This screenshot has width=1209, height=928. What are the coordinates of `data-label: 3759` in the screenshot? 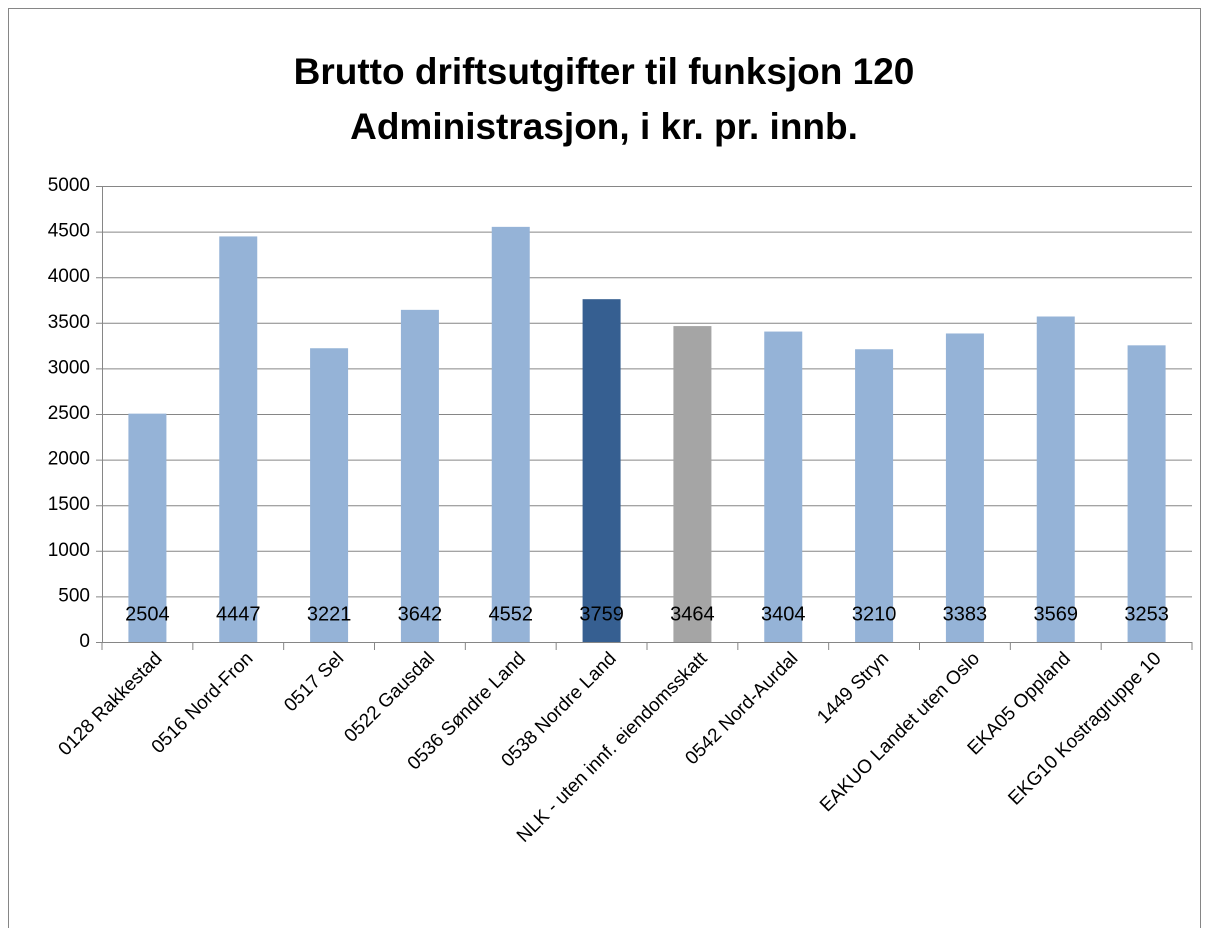 It's located at (601, 614).